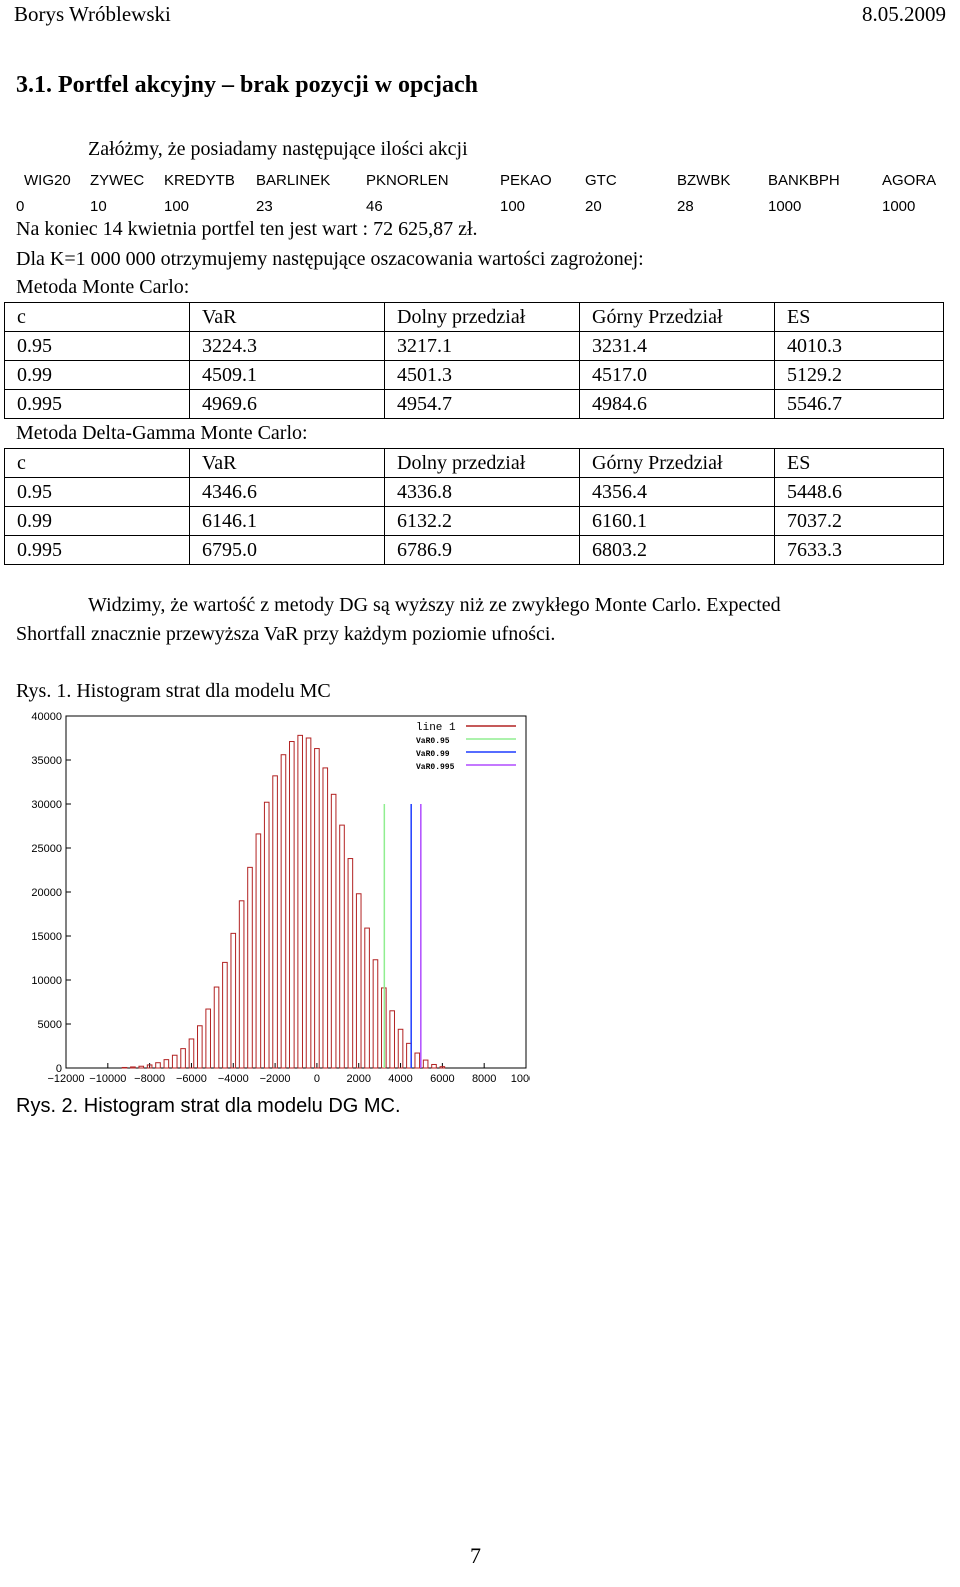 This screenshot has width=960, height=1587. What do you see at coordinates (97, 375) in the screenshot?
I see `table-cell: 0.99` at bounding box center [97, 375].